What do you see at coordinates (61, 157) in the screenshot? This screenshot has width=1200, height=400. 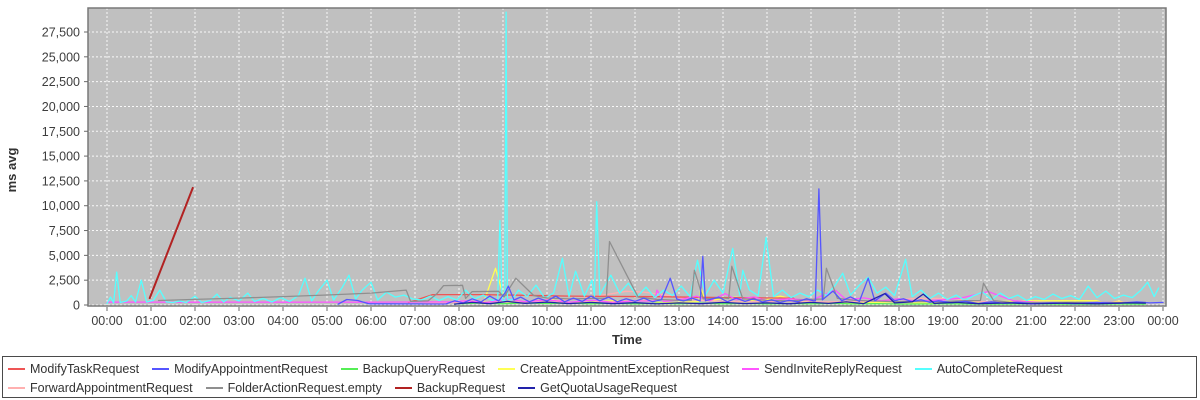 I see `y-tick-label: 15,000` at bounding box center [61, 157].